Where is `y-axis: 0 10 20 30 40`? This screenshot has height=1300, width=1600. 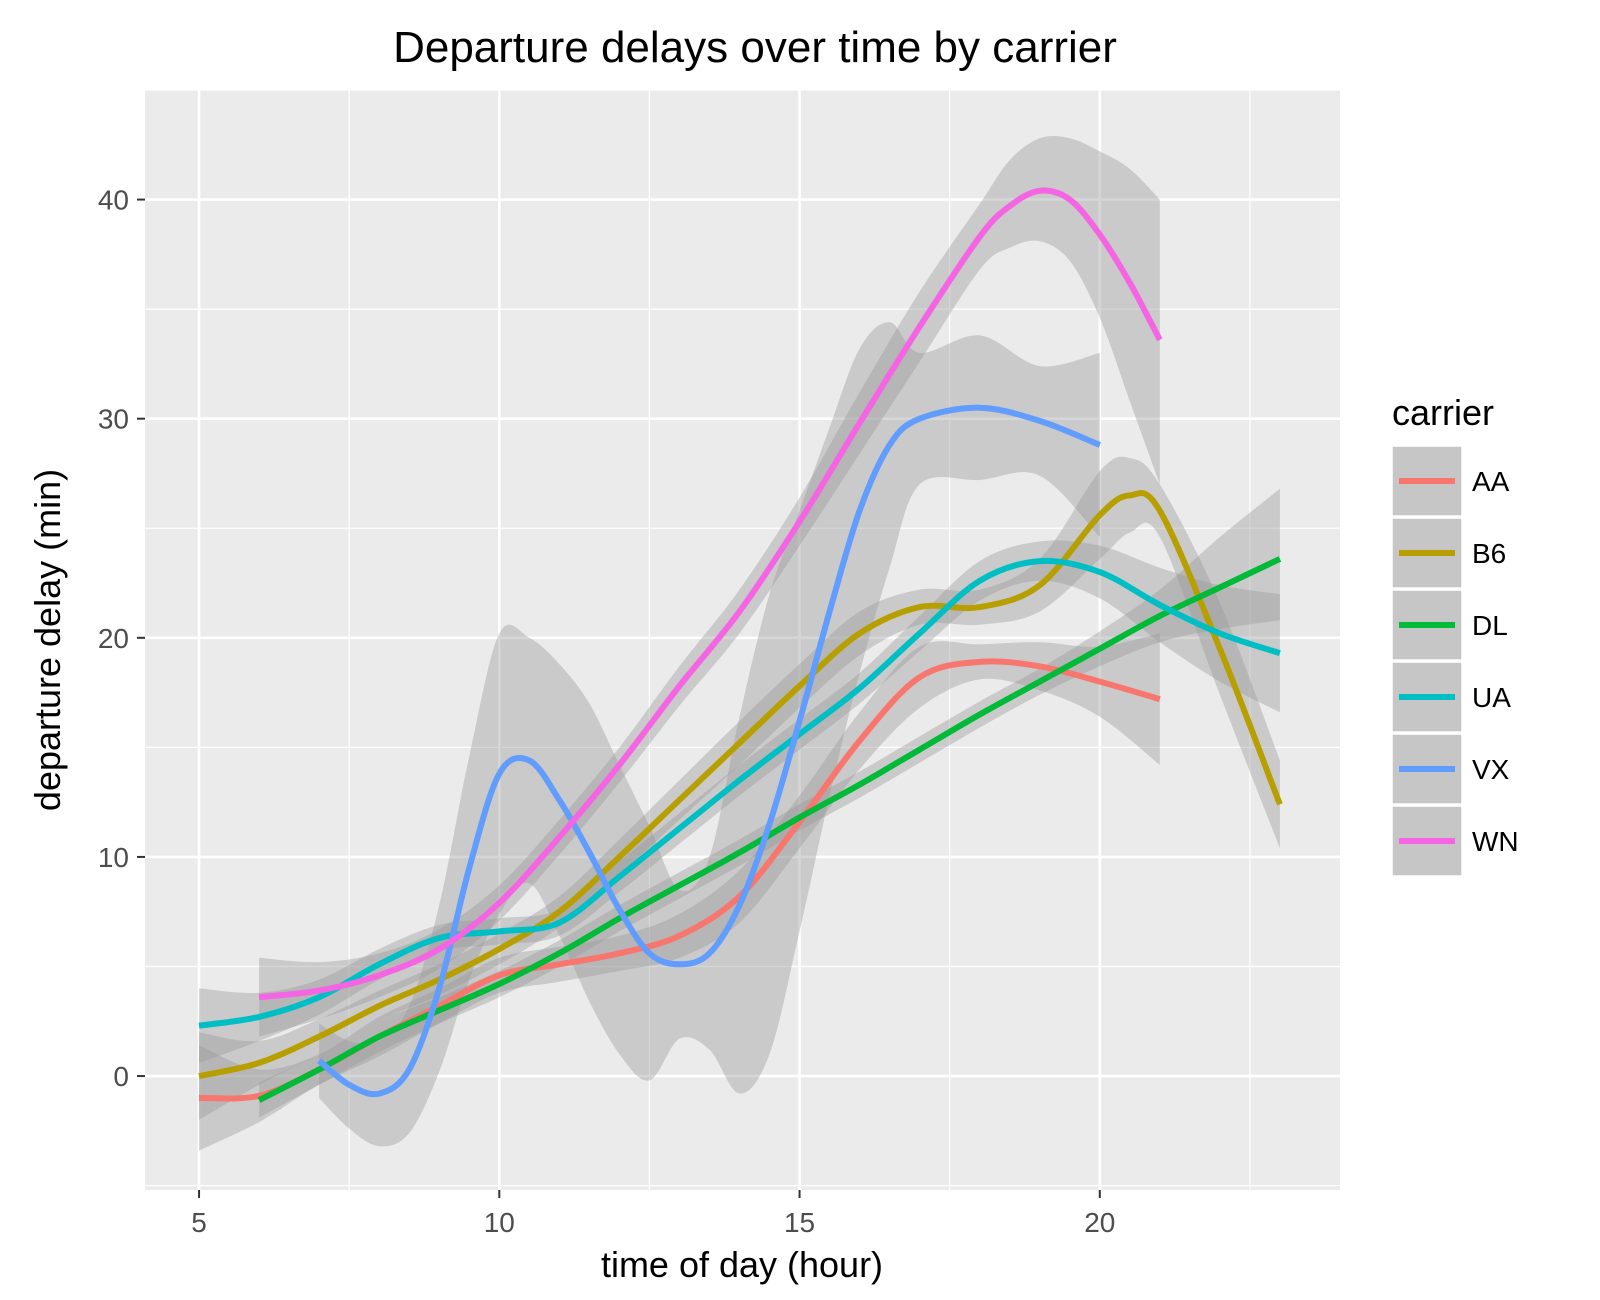
y-axis: 0 10 20 30 40 is located at coordinates (121, 638).